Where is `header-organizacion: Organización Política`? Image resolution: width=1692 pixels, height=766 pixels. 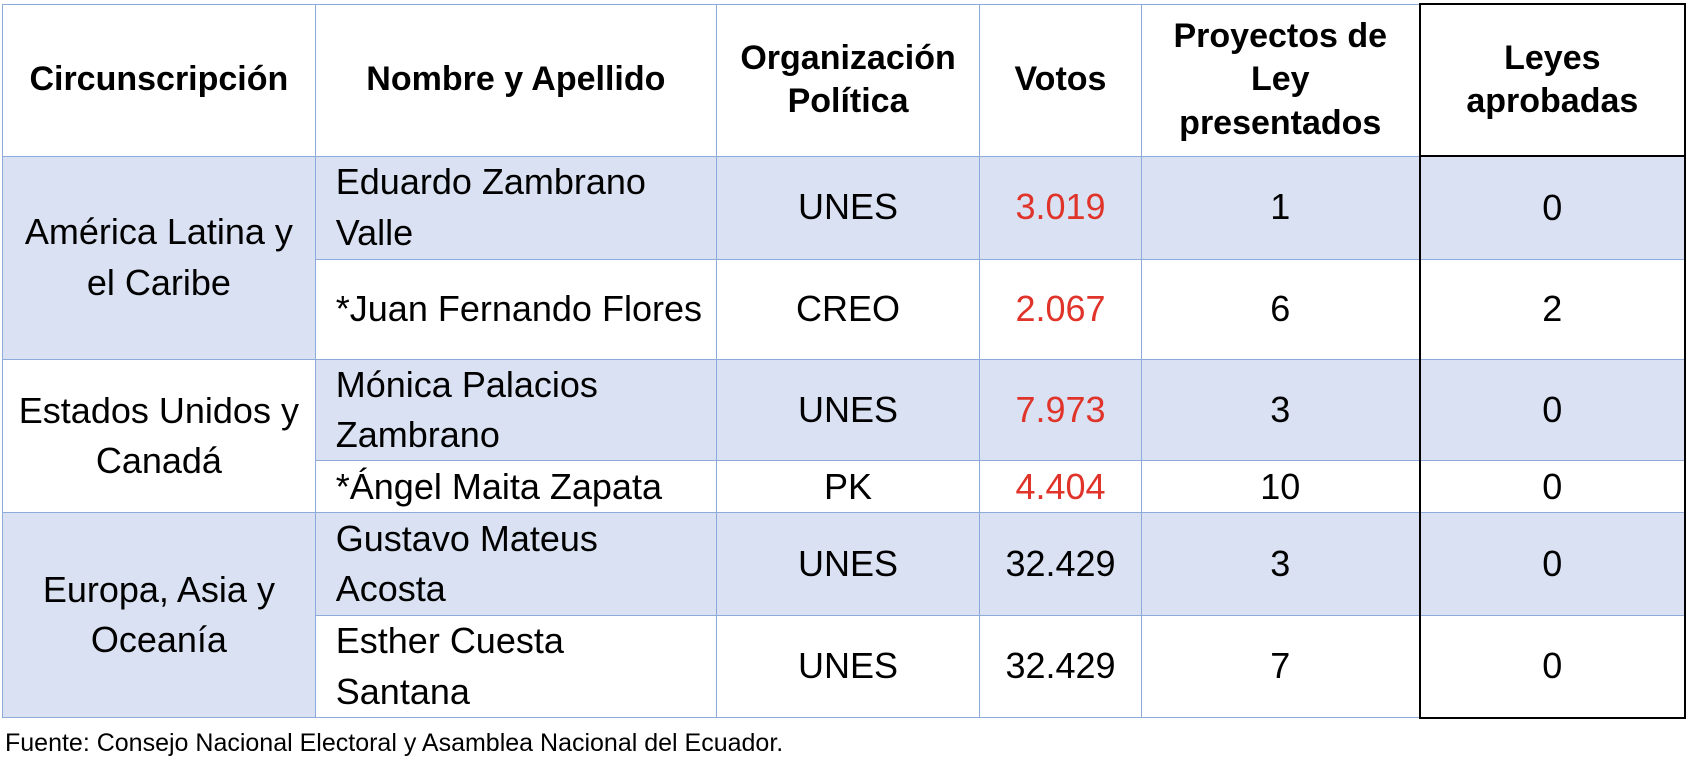
header-organizacion: Organización Política is located at coordinates (848, 80).